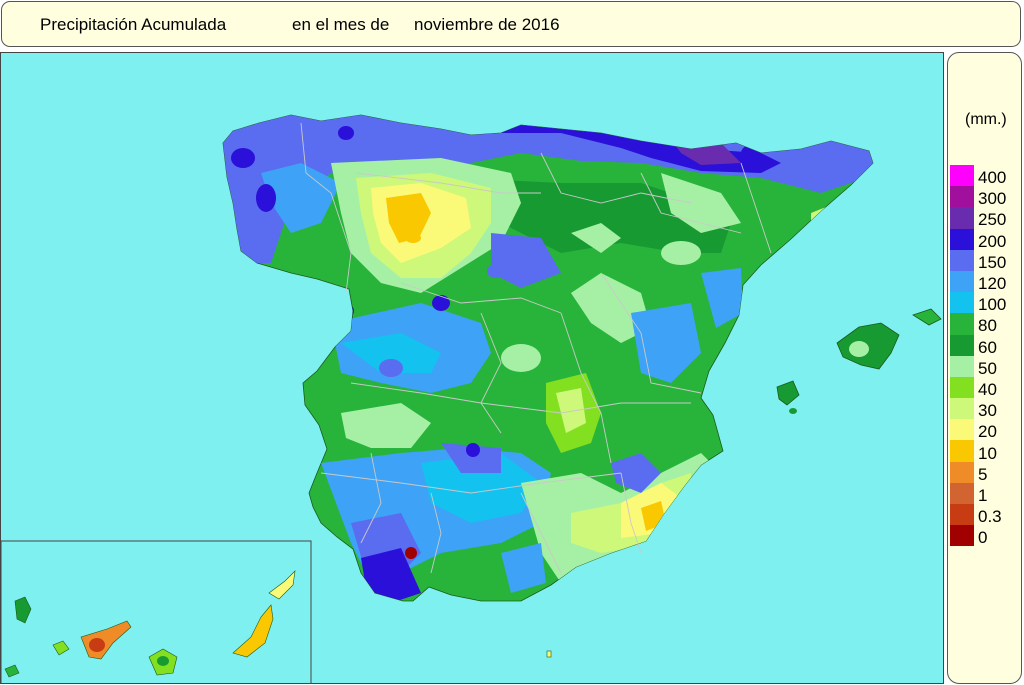 Image resolution: width=1024 pixels, height=685 pixels. What do you see at coordinates (987, 368) in the screenshot?
I see `legend-label: 50` at bounding box center [987, 368].